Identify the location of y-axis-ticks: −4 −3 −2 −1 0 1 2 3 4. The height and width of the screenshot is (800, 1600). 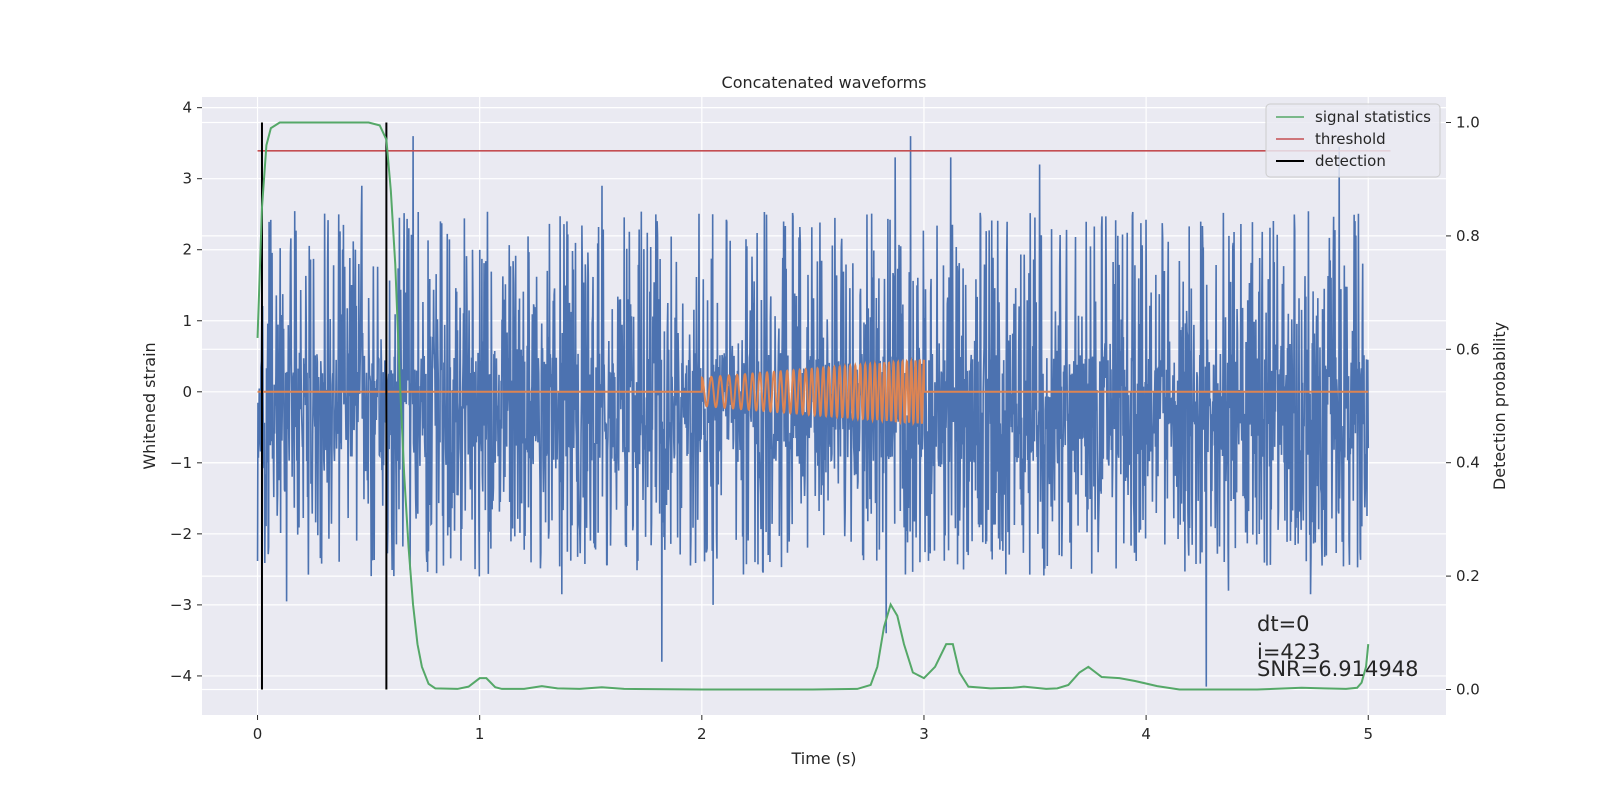
(186, 392).